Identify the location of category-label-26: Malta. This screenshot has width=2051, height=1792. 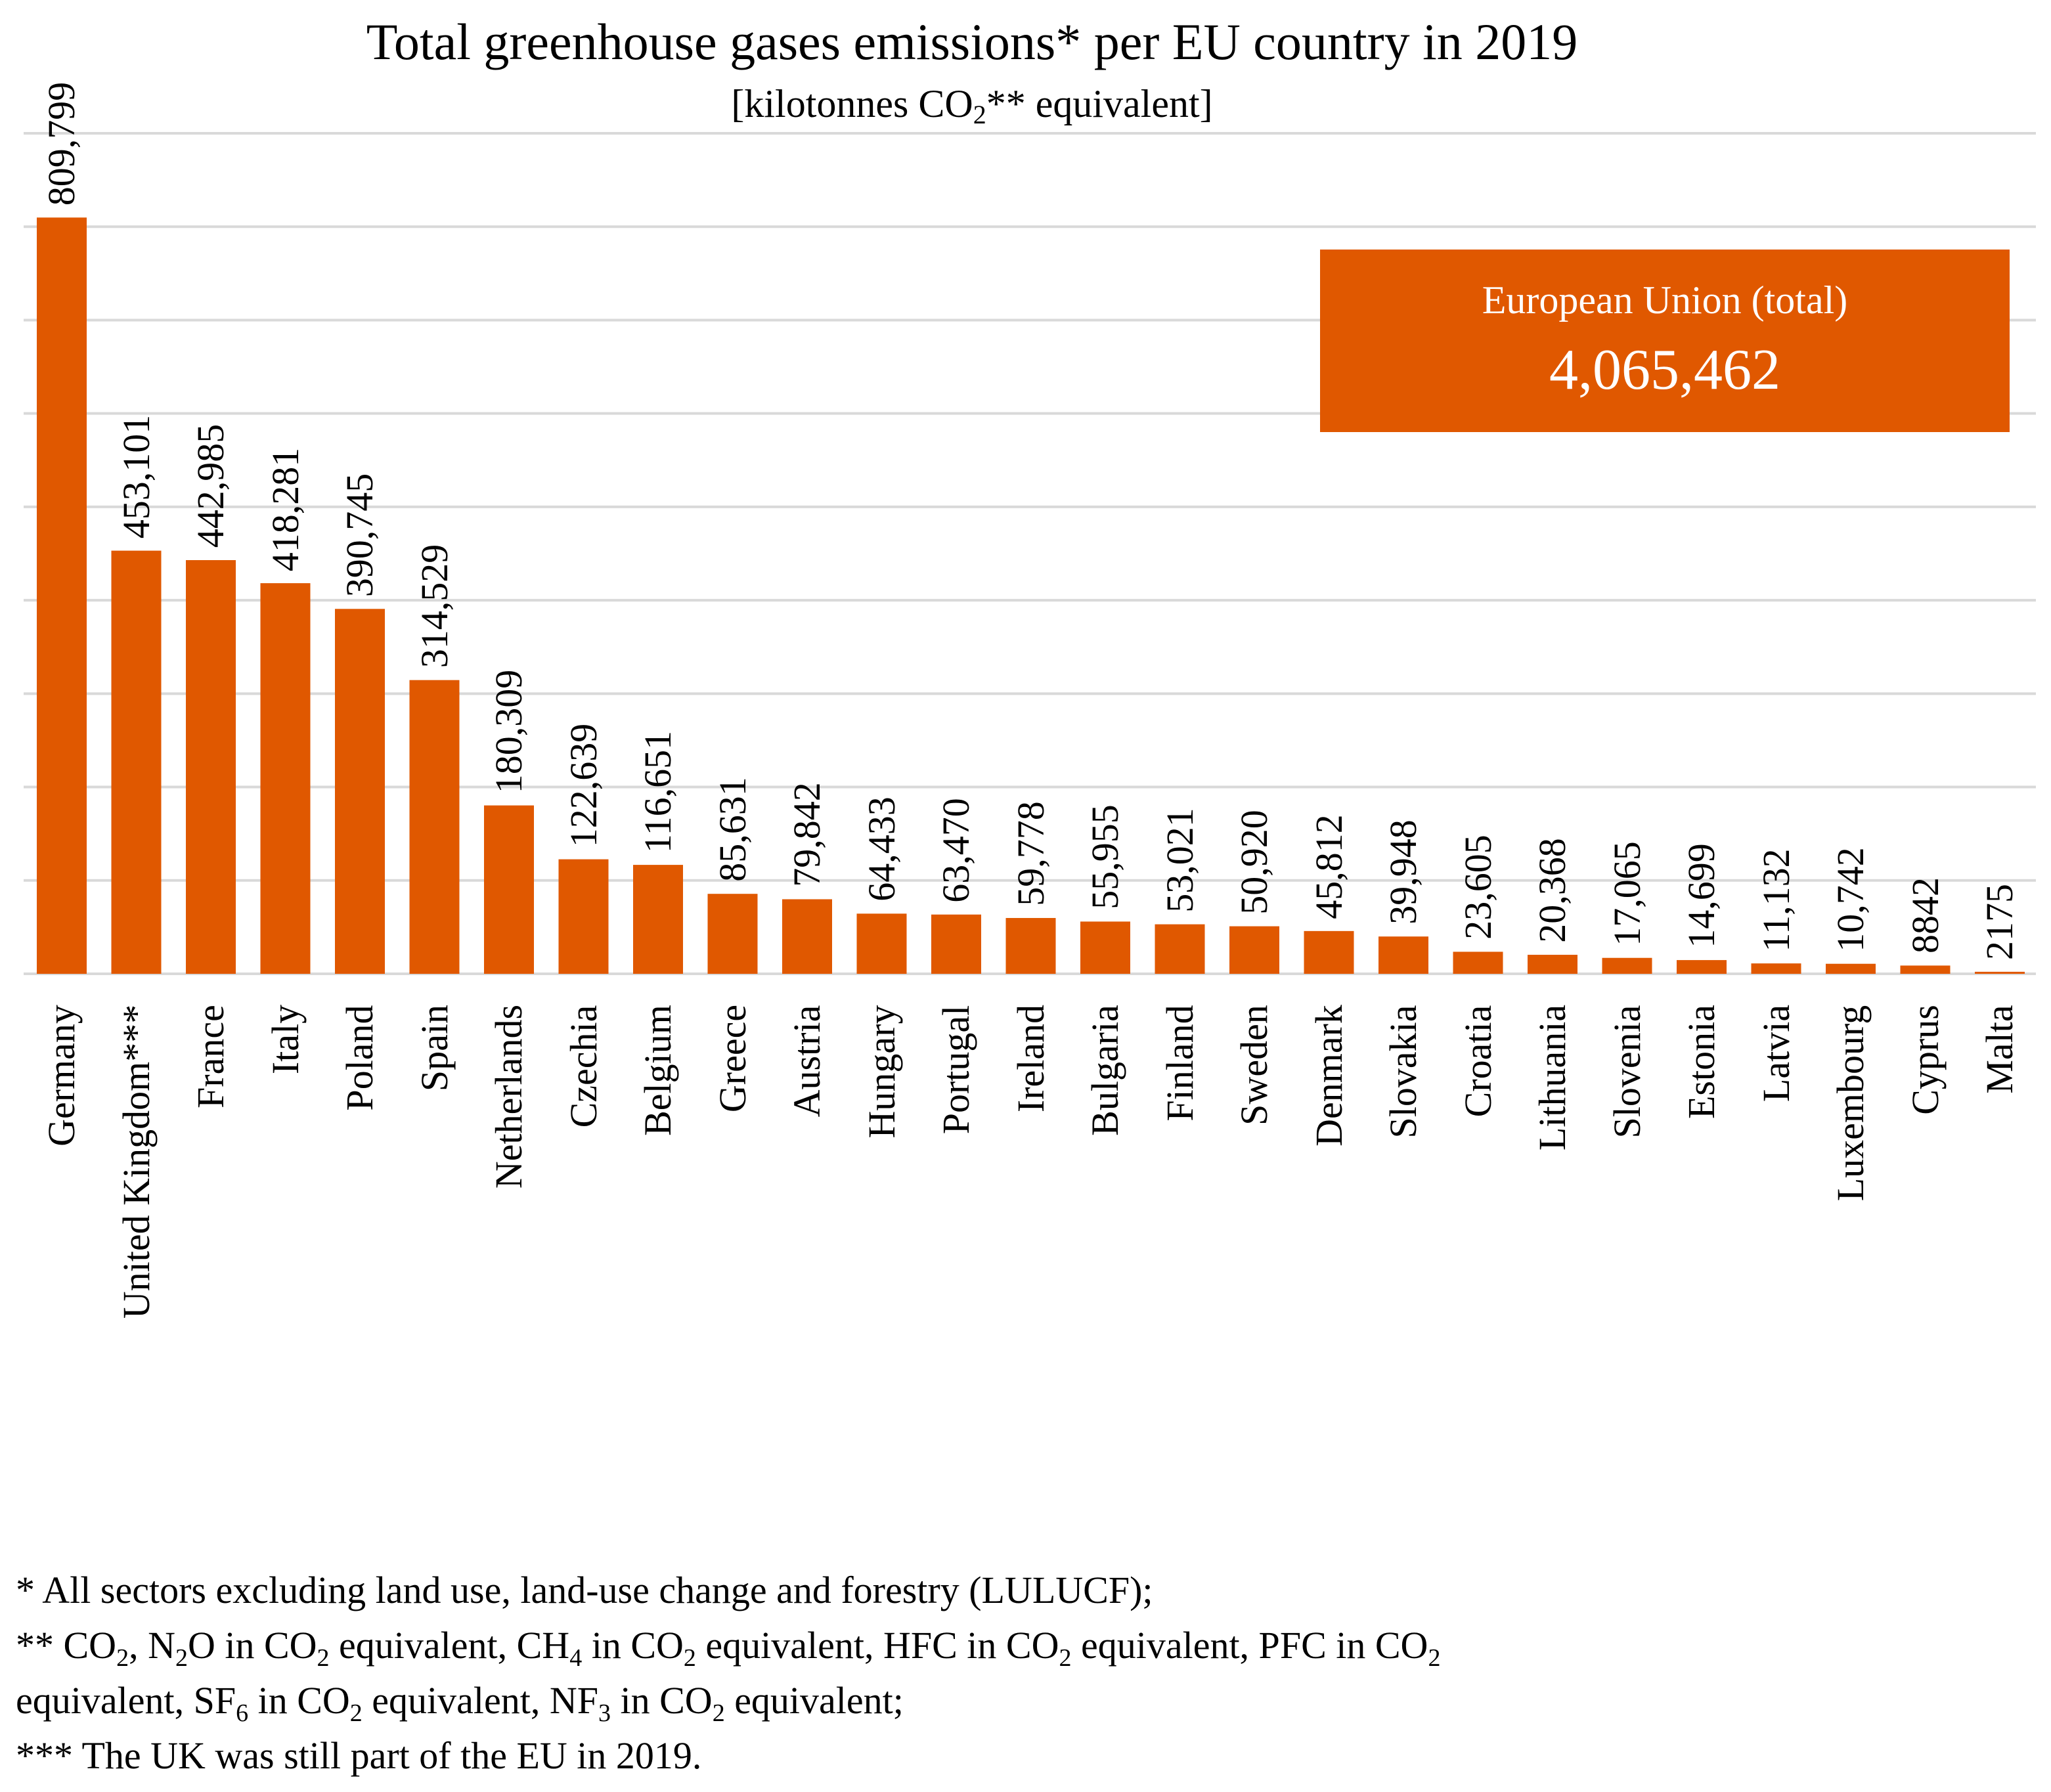
(1999, 1049).